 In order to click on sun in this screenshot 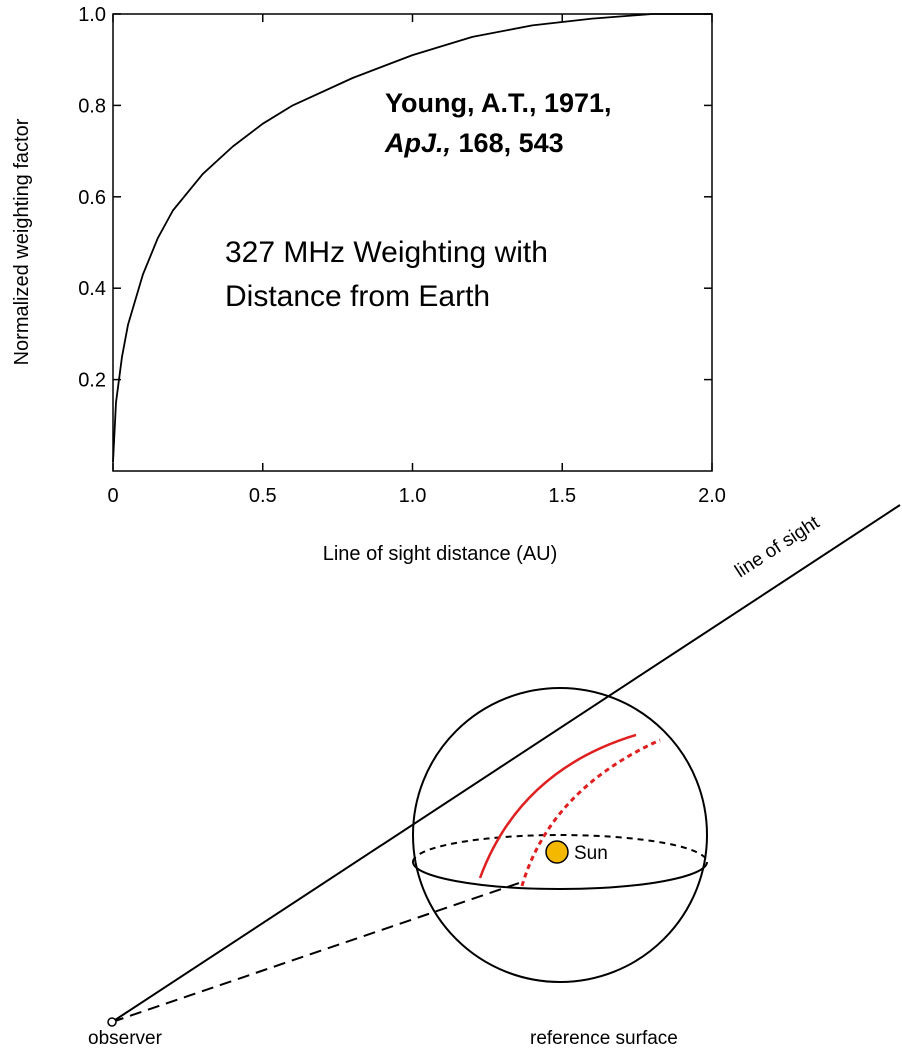, I will do `click(557, 852)`.